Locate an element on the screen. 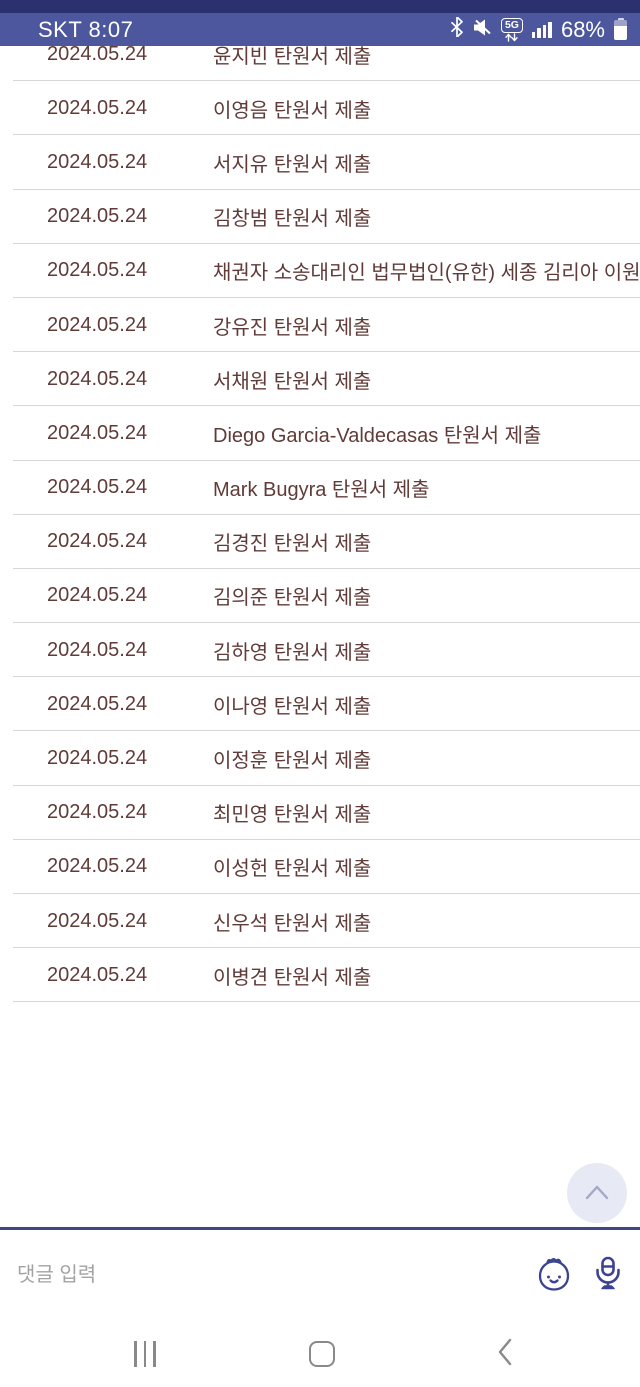 This screenshot has width=640, height=1387. row-text: 강유진 탄원서 제출 is located at coordinates (292, 327).